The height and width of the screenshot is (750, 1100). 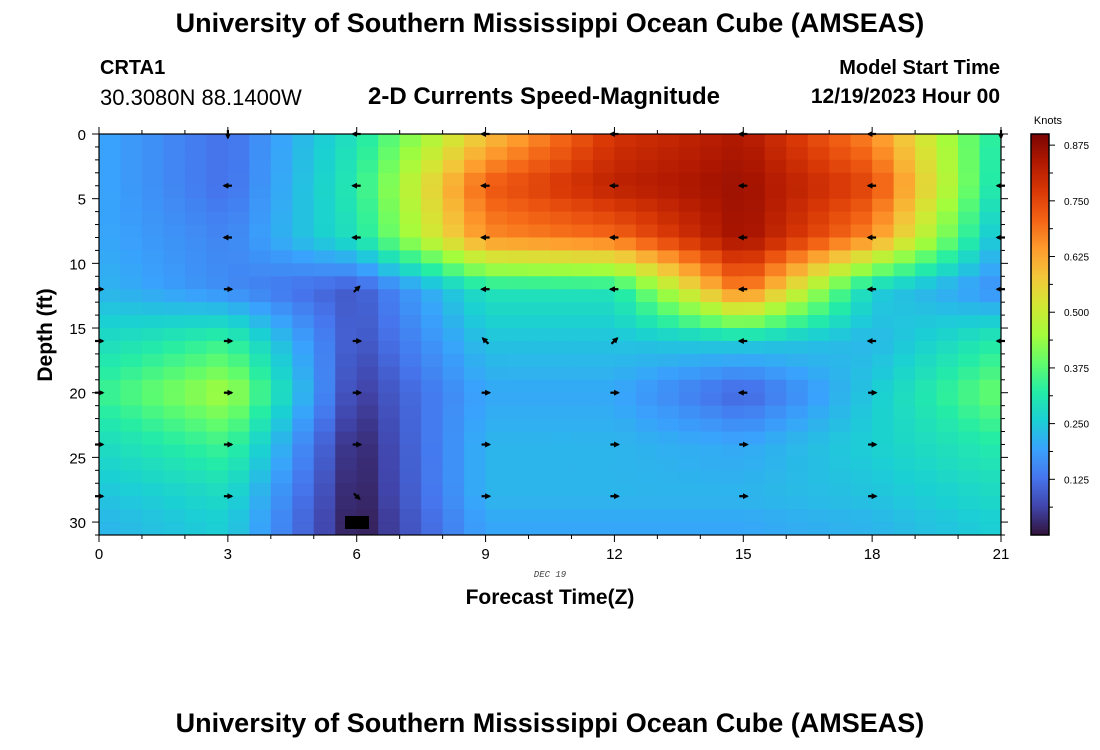 I want to click on chart-subtitle: 2-D Currents Speed-Magnitude, so click(x=544, y=96).